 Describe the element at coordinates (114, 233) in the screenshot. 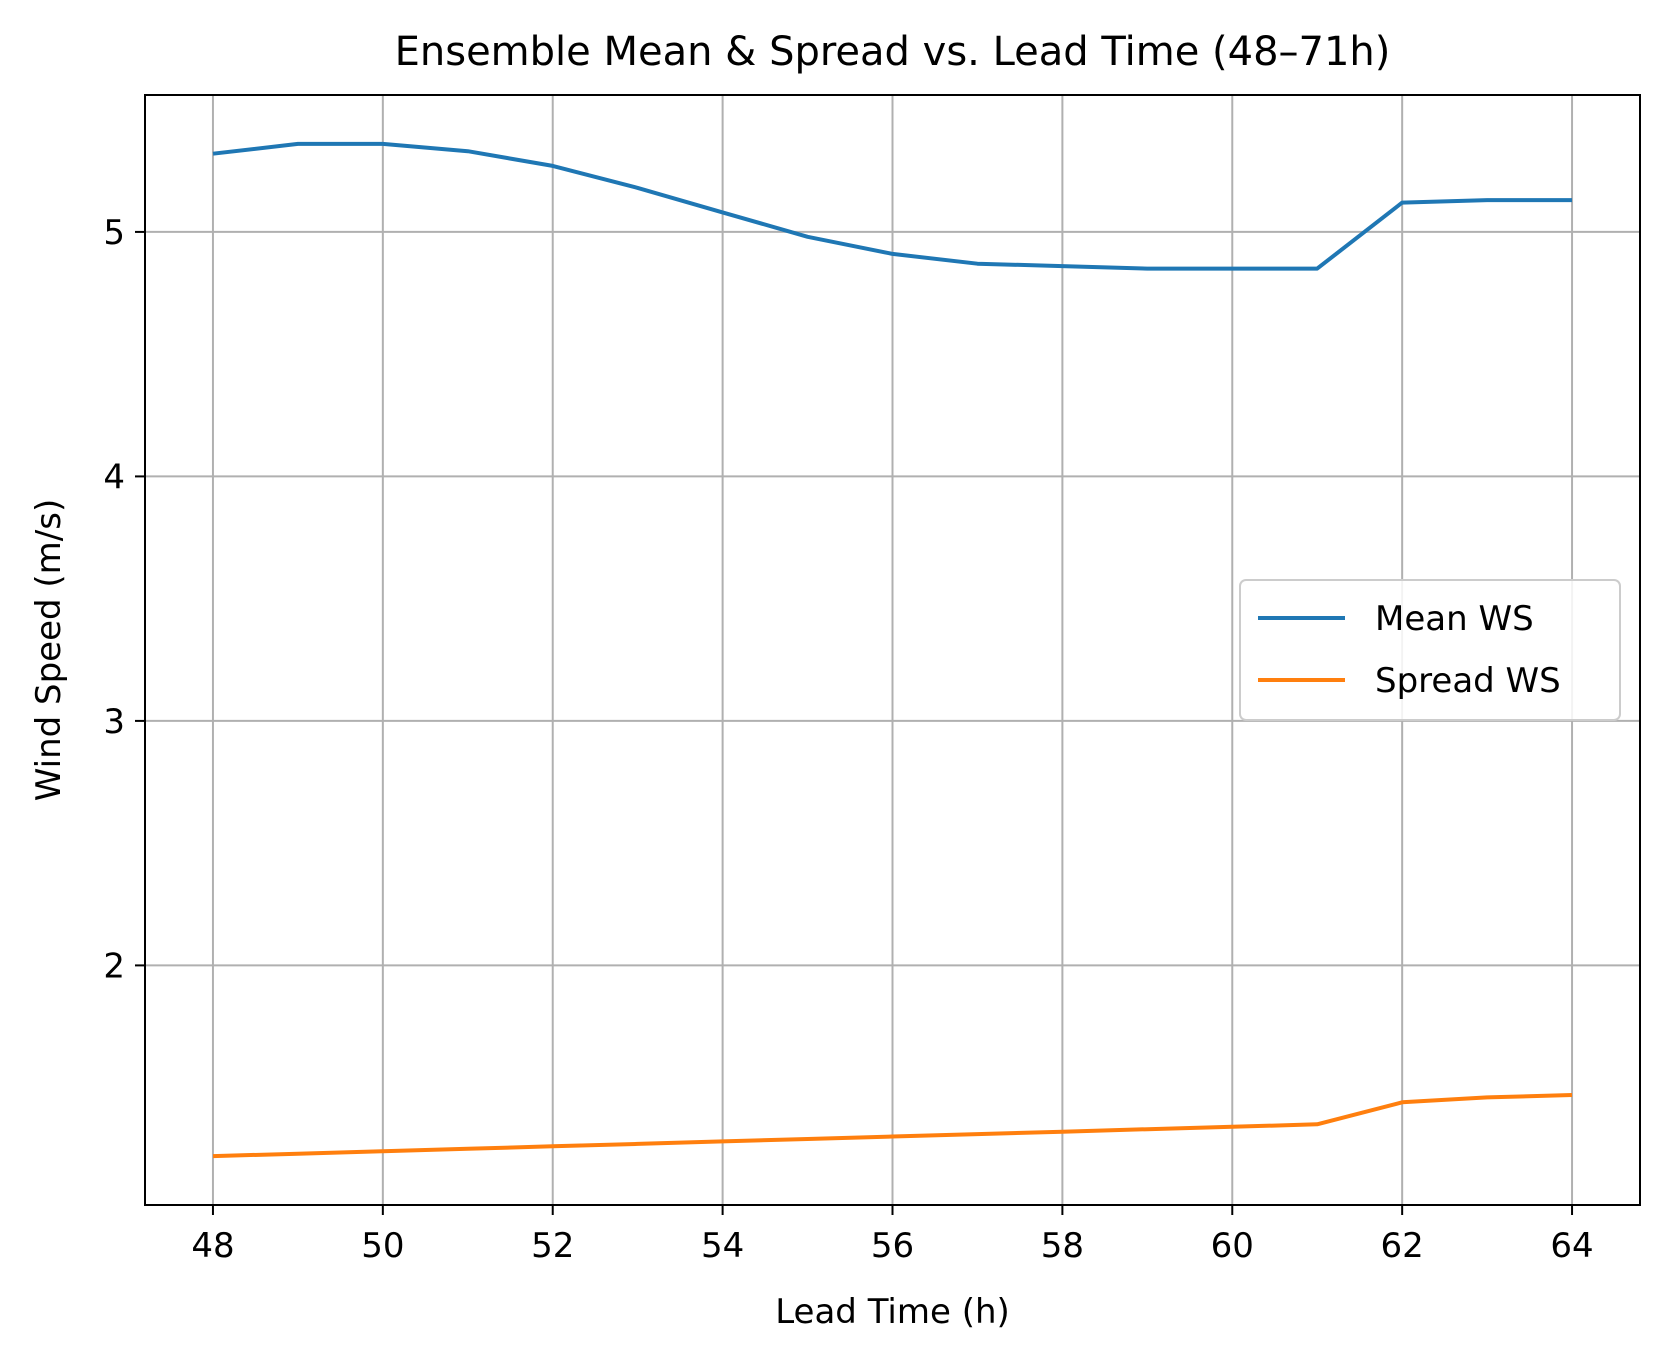

I see `y-tick-label: 5` at that location.